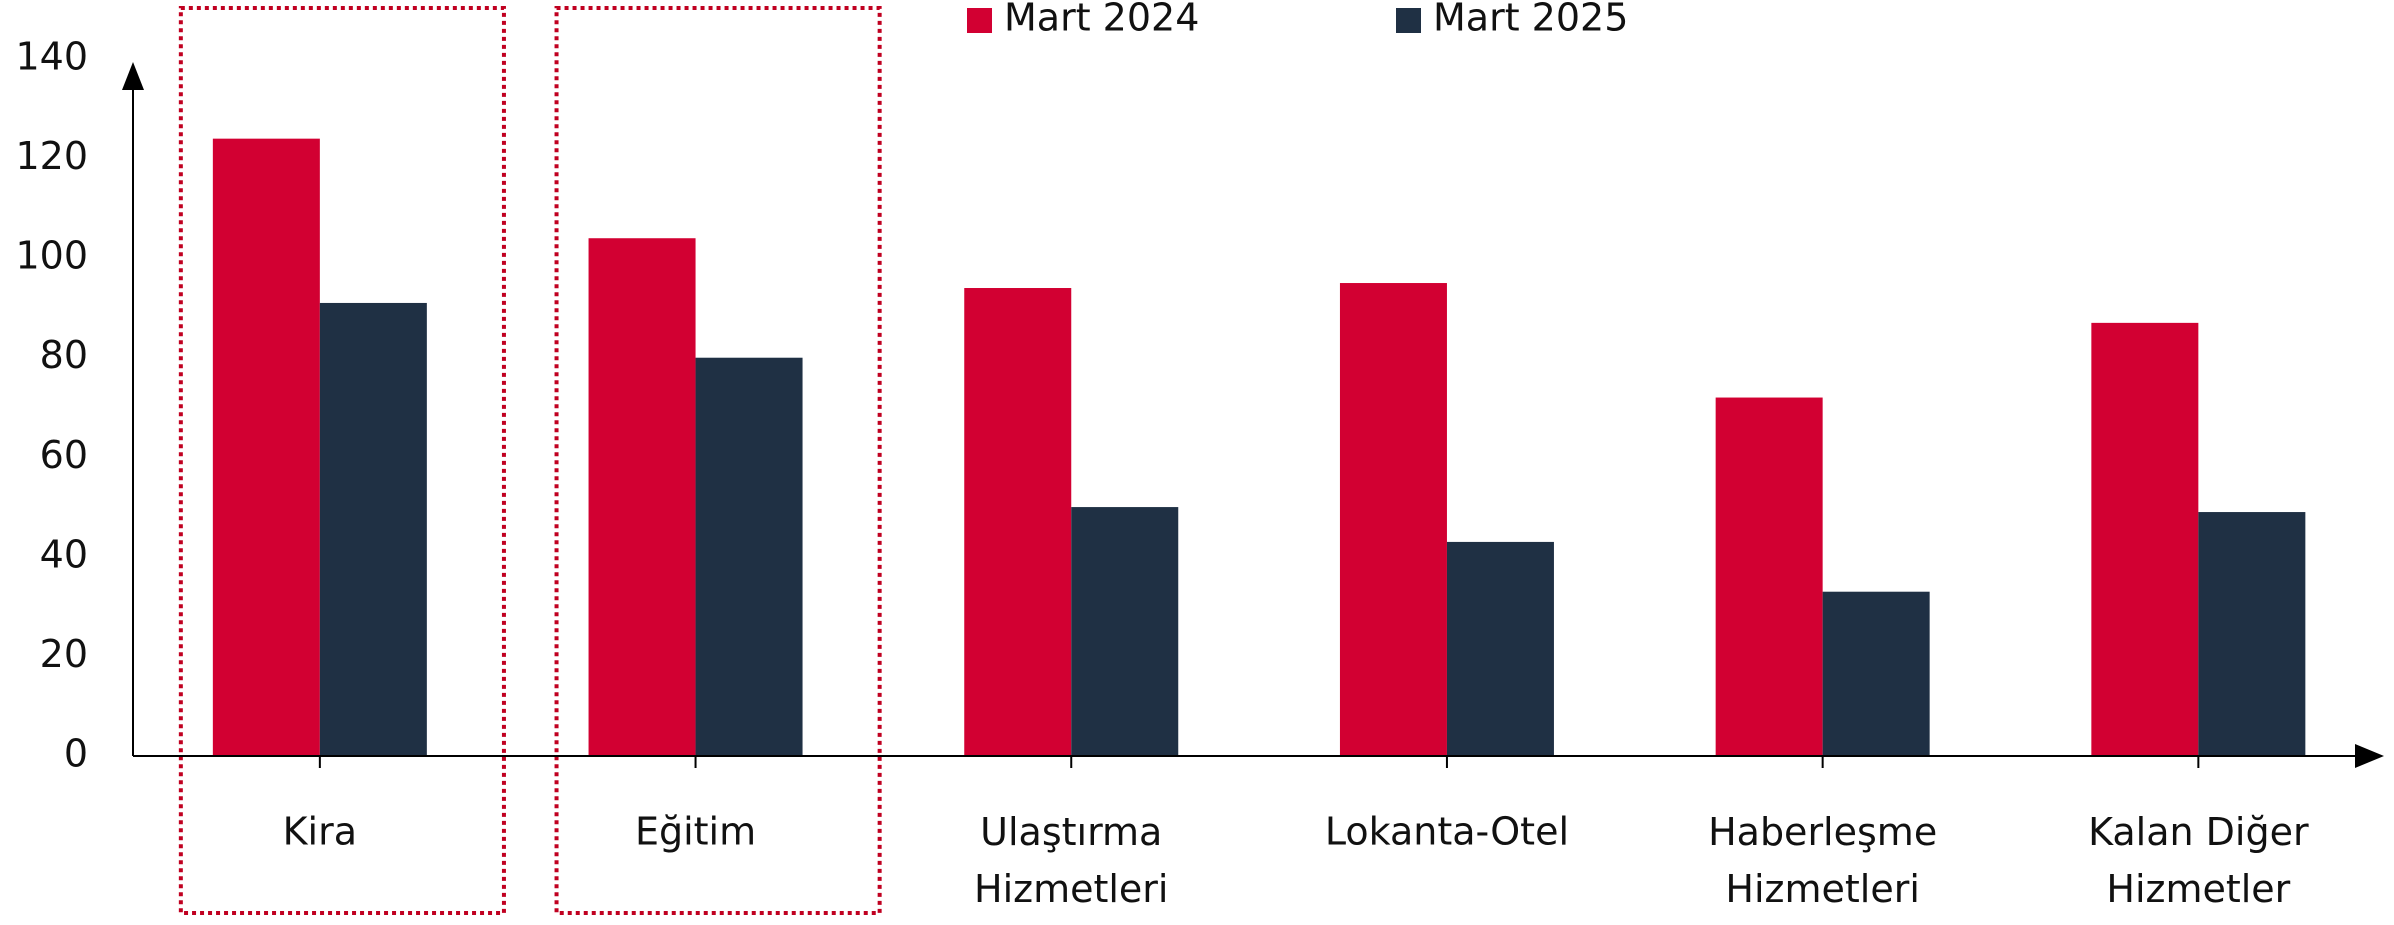 The width and height of the screenshot is (2394, 925). Describe the element at coordinates (64, 654) in the screenshot. I see `y-tick-label: 20` at that location.